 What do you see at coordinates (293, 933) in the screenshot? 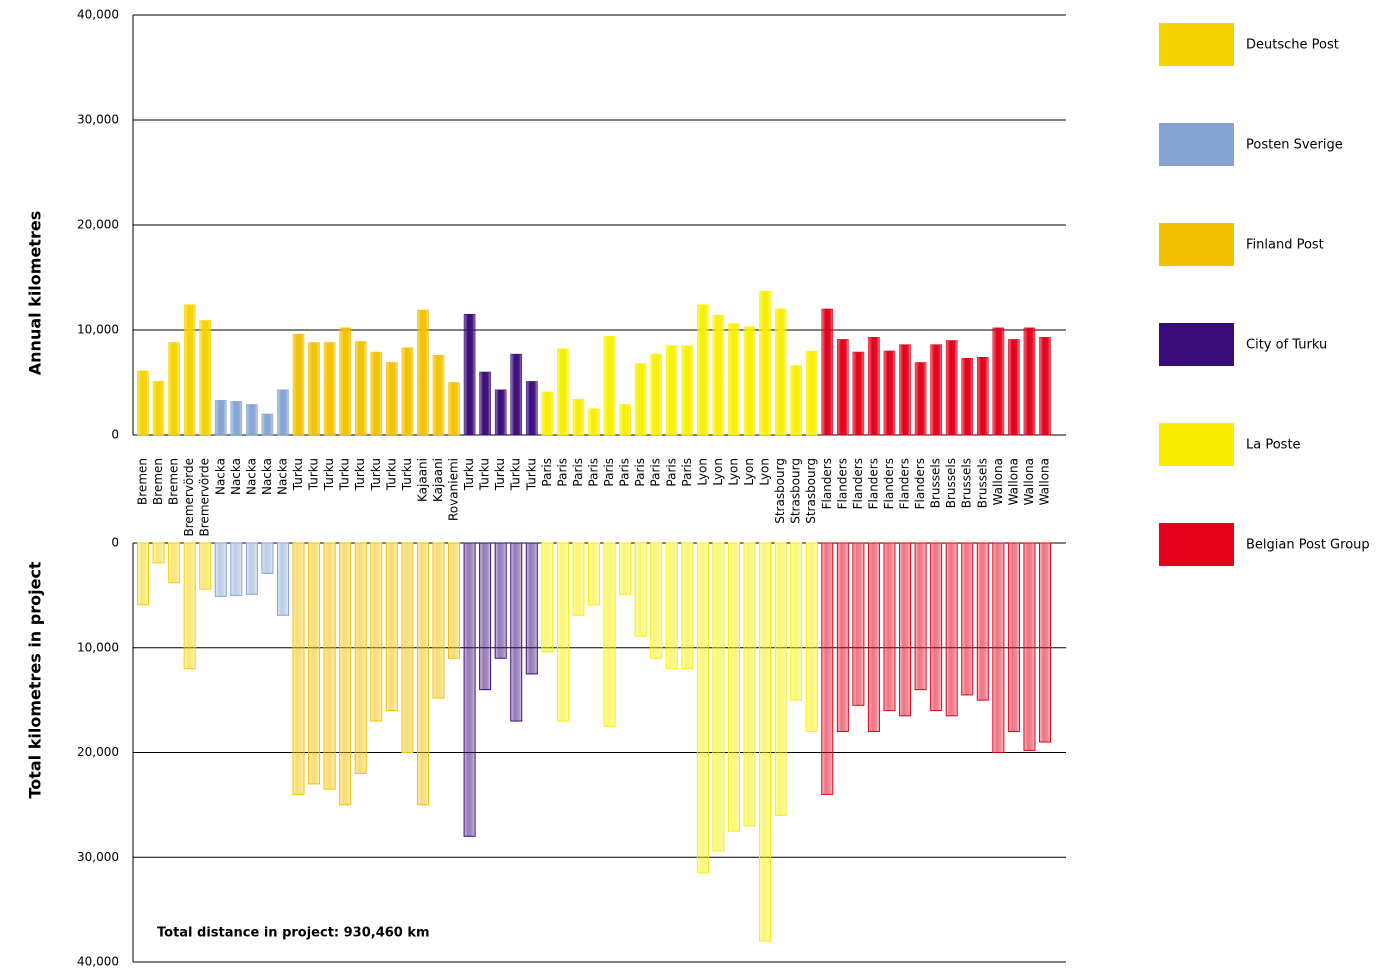
I see `annotation: Total distance in project: 930,460 km` at bounding box center [293, 933].